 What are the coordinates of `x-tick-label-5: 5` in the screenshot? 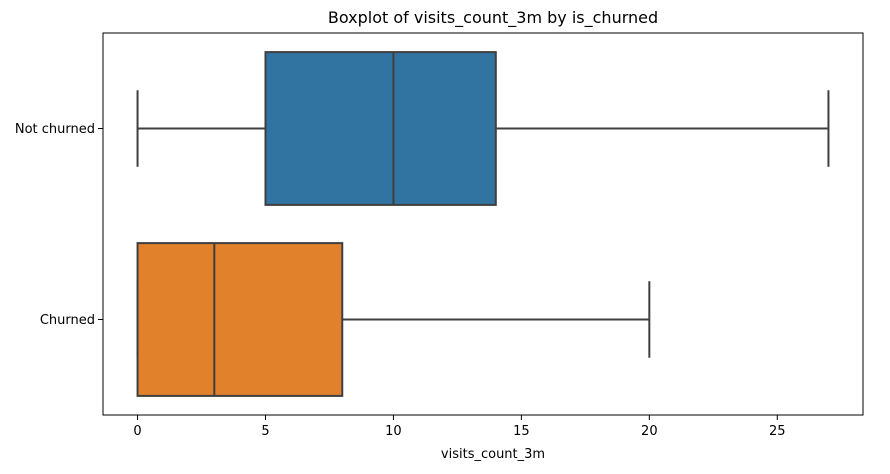 It's located at (265, 431).